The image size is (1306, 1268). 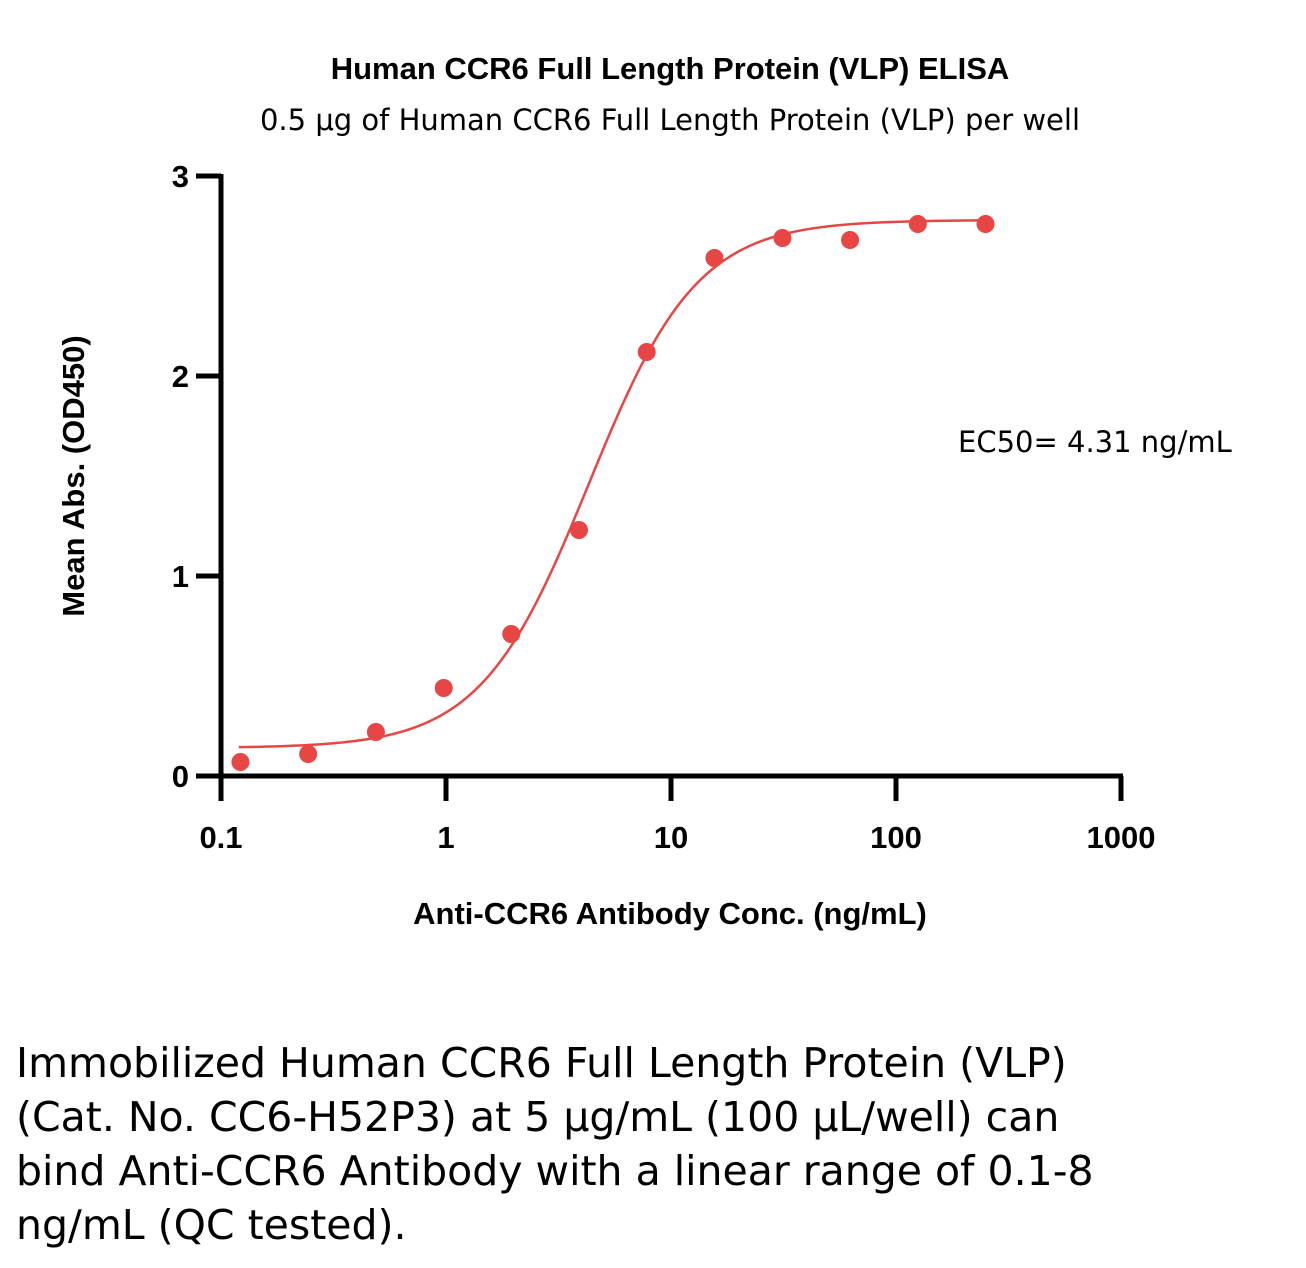 I want to click on y-axis-label: Mean Abs. (OD450), so click(x=73, y=475).